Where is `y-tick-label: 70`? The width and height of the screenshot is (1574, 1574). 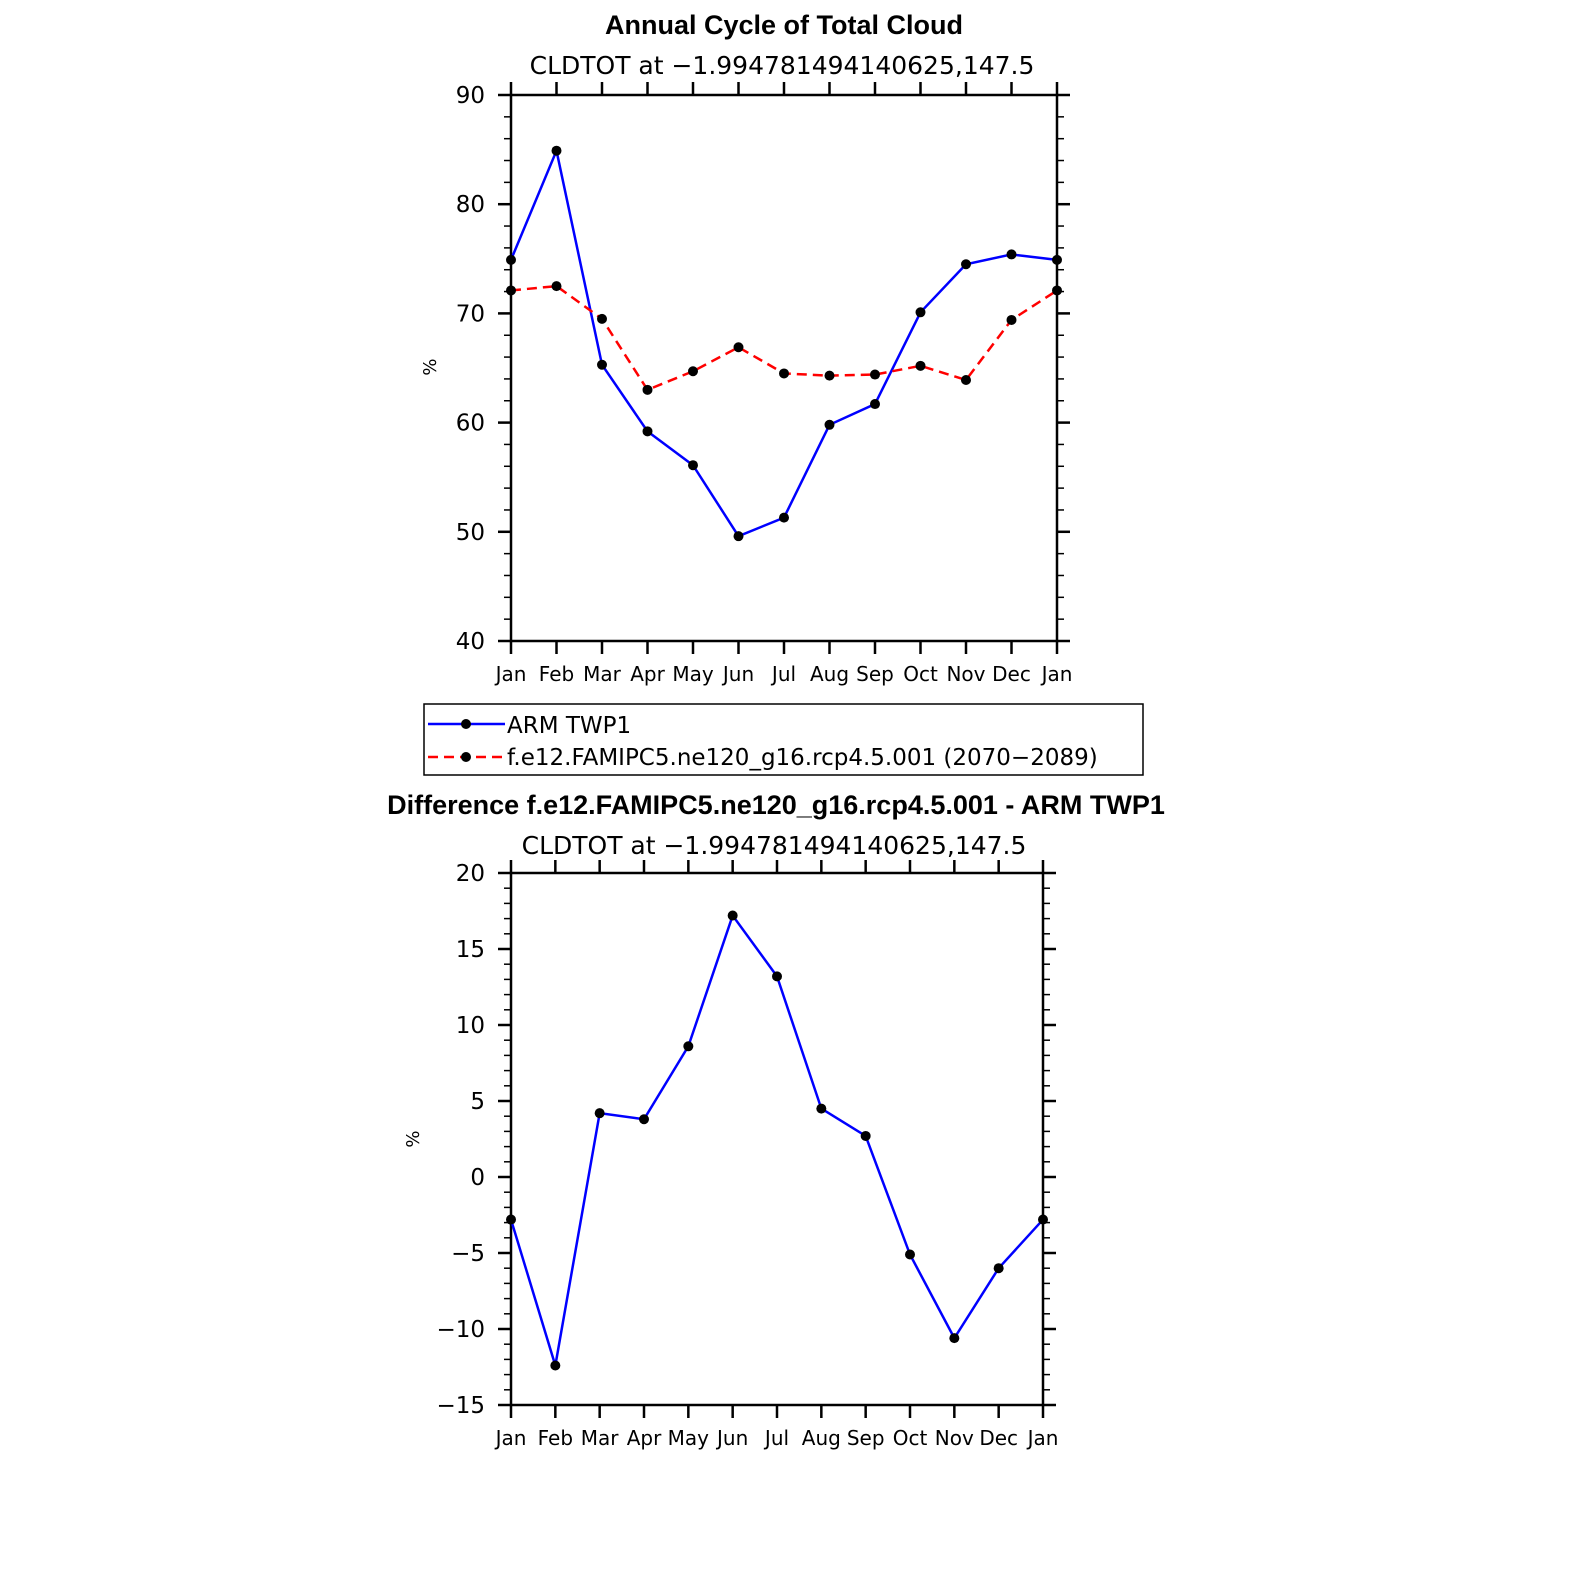 y-tick-label: 70 is located at coordinates (470, 314).